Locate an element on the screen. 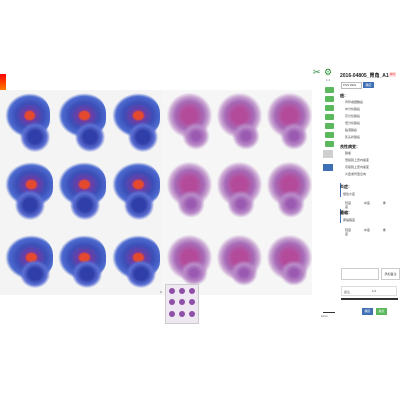 This screenshot has height=400, width=400. scissors-icon: ✂ is located at coordinates (317, 72).